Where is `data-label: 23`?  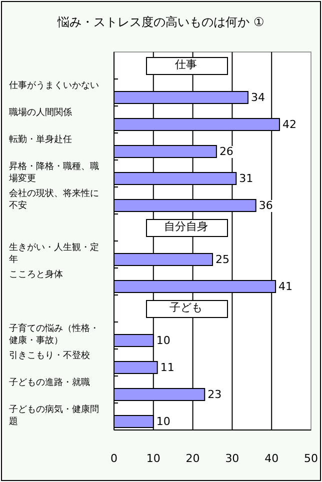
data-label: 23 is located at coordinates (214, 394).